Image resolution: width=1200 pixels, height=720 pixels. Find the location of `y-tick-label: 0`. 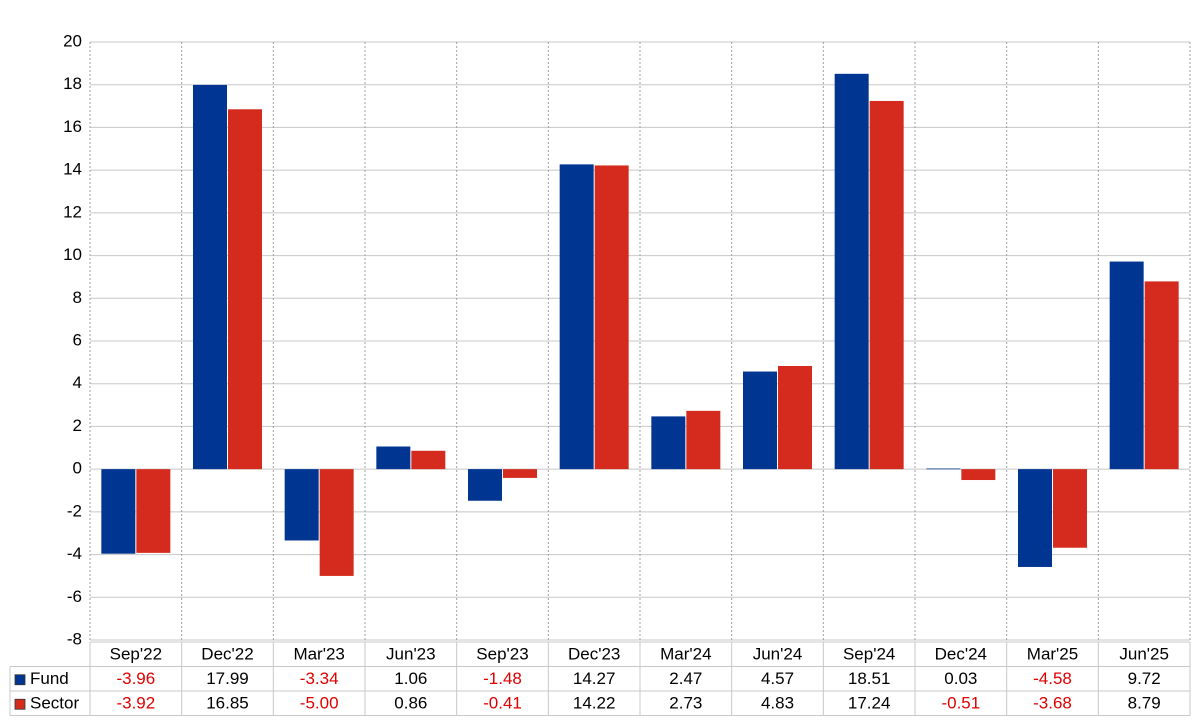

y-tick-label: 0 is located at coordinates (77, 468).